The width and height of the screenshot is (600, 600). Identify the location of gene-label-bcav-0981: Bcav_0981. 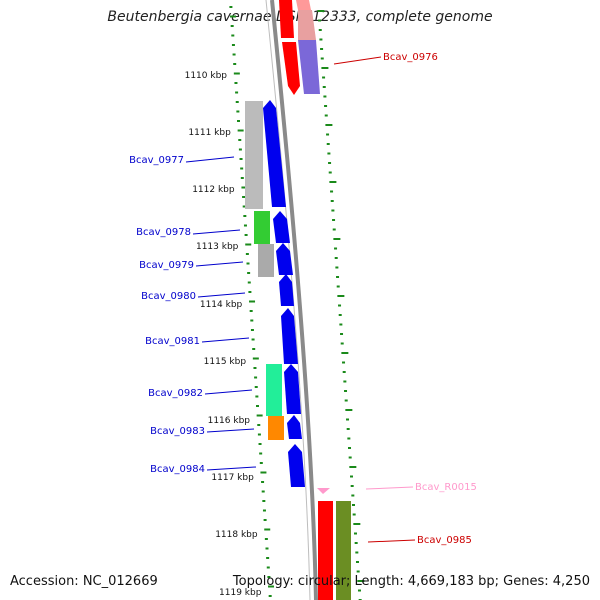
(172, 341).